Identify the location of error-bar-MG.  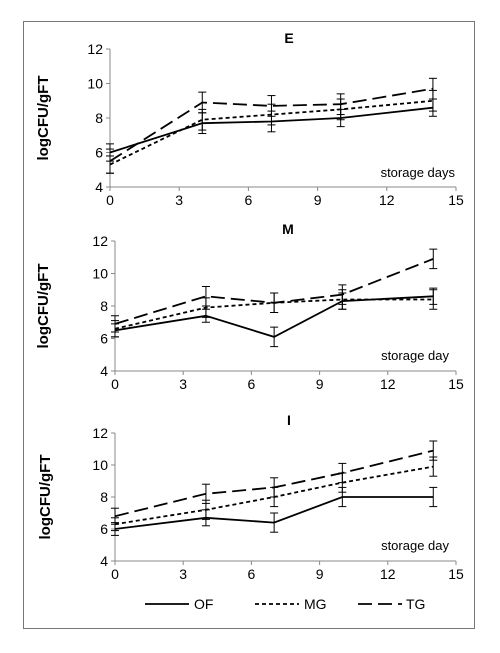
(433, 299).